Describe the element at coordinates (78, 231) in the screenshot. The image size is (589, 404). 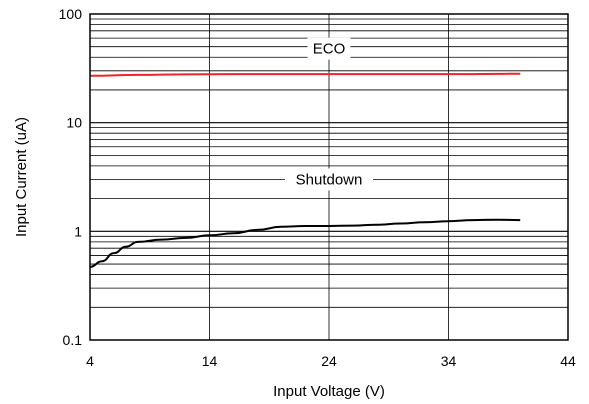
I see `y-tick-label: 1` at that location.